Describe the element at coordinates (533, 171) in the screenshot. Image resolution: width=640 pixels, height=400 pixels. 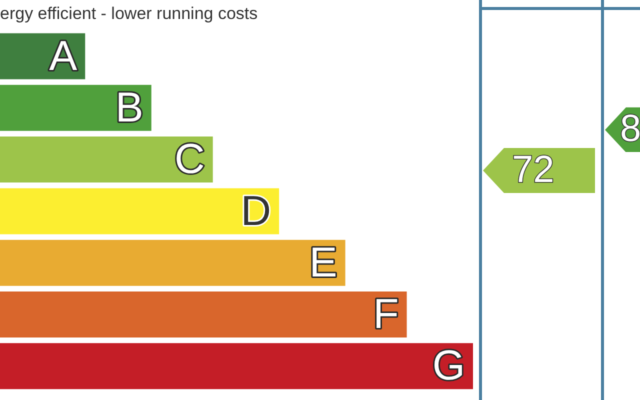
I see `text: 72` at that location.